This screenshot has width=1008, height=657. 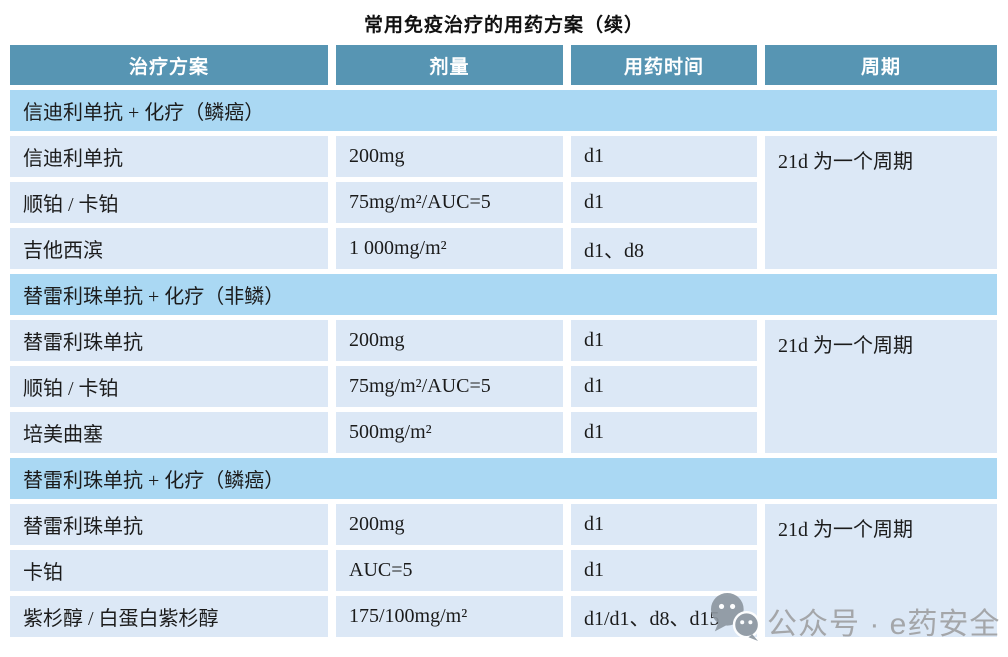 I want to click on dose-cell: 1 000mg/m², so click(x=449, y=248).